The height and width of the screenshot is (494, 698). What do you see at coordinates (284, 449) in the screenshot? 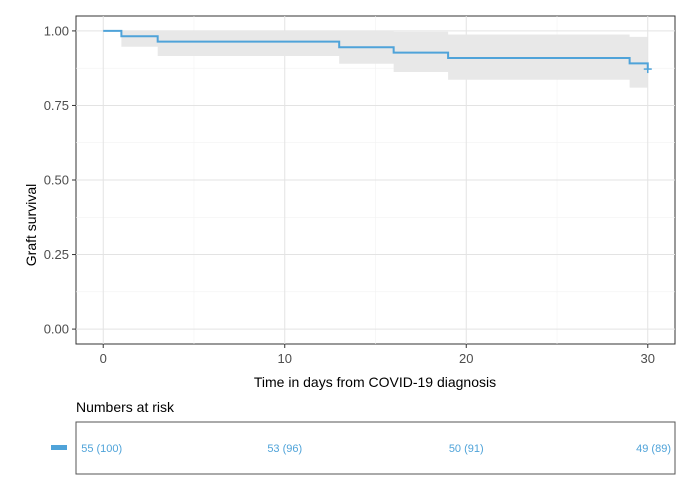
I see `risk-count: 53 (96)` at bounding box center [284, 449].